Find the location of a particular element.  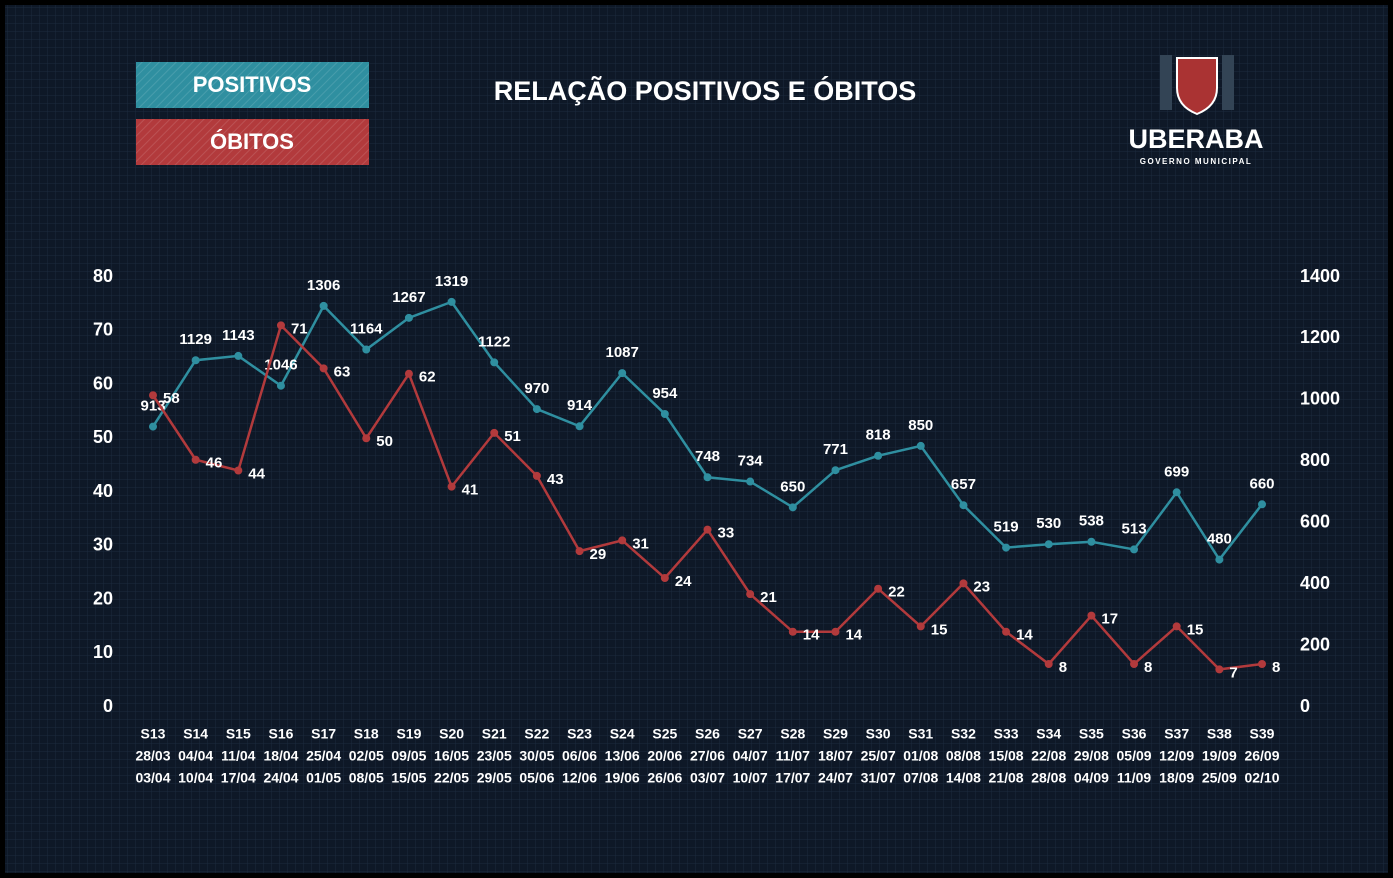

x-tick-label: 17/04 is located at coordinates (238, 778).